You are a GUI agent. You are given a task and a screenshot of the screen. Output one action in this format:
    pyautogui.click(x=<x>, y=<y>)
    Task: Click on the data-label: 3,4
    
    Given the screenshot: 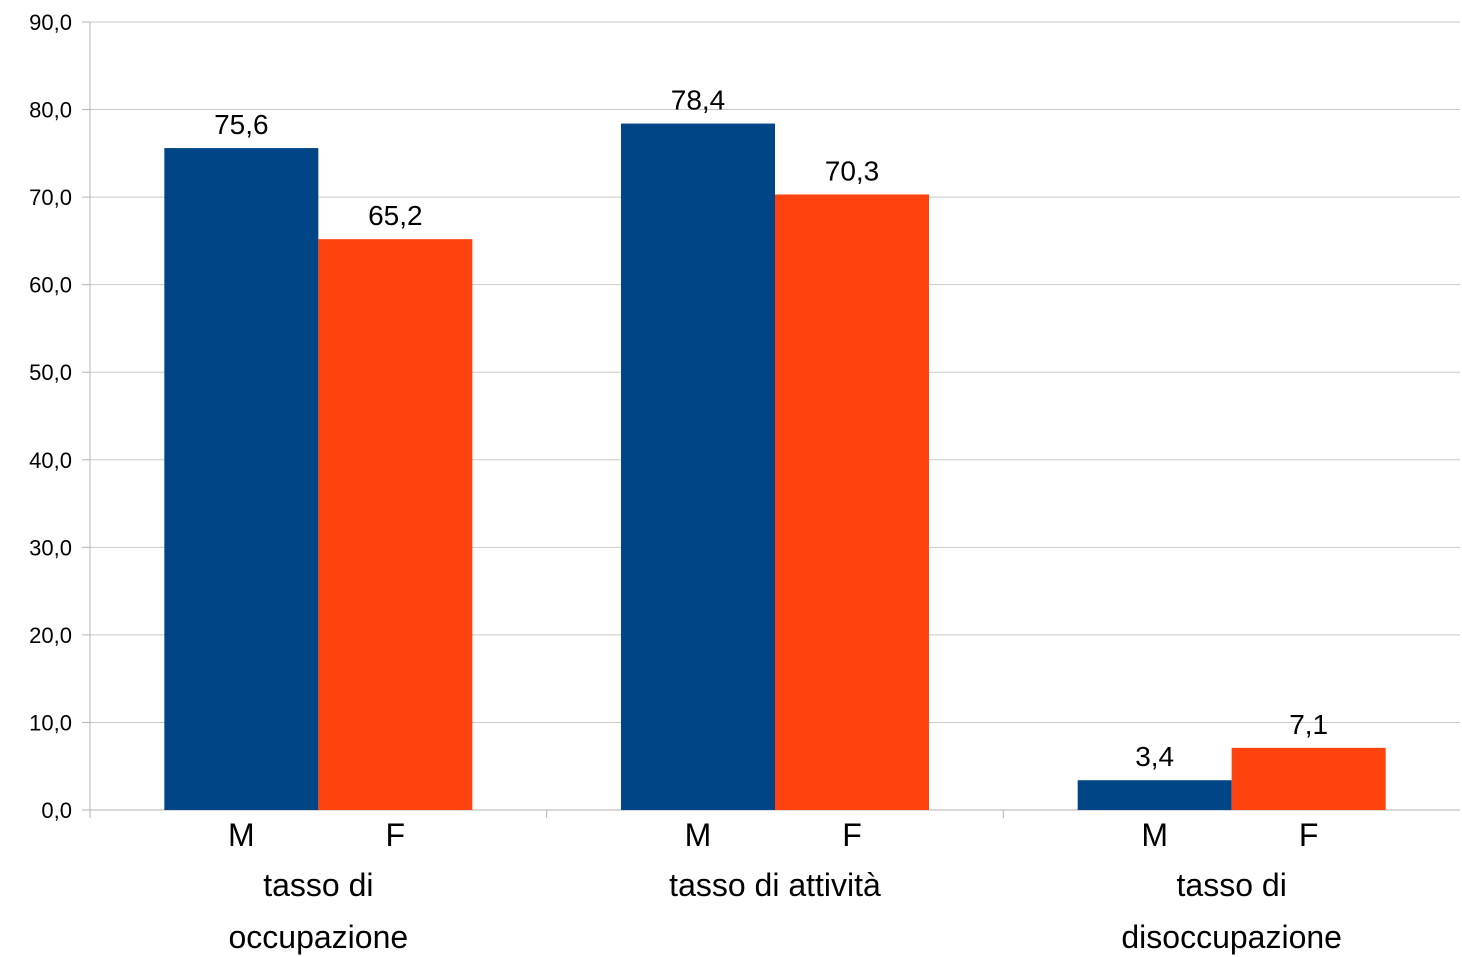 What is the action you would take?
    pyautogui.click(x=1154, y=756)
    